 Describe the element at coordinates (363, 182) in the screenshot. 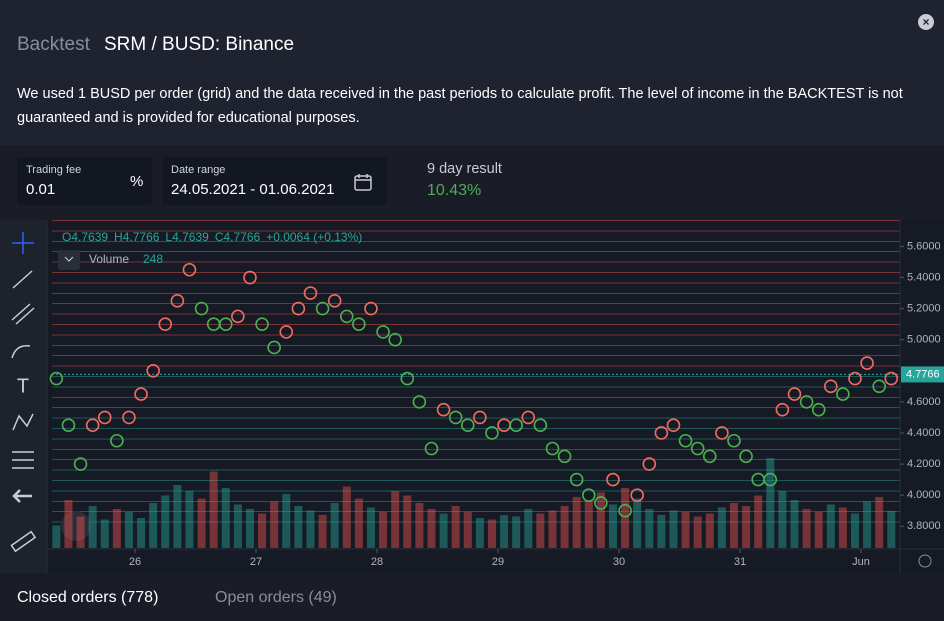

I see `calendar-icon` at that location.